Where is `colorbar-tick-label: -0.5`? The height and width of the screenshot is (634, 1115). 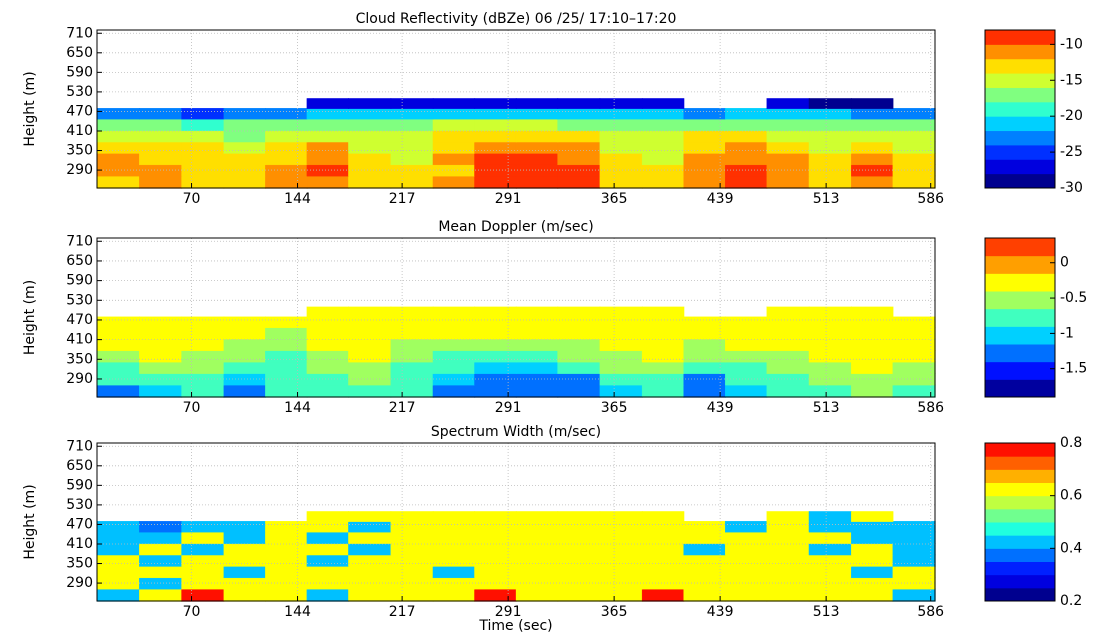 colorbar-tick-label: -0.5 is located at coordinates (1073, 298).